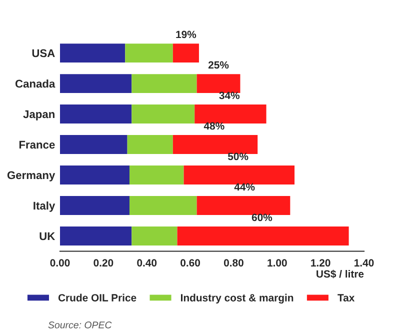 Image resolution: width=400 pixels, height=335 pixels. I want to click on annotation: 48%, so click(214, 126).